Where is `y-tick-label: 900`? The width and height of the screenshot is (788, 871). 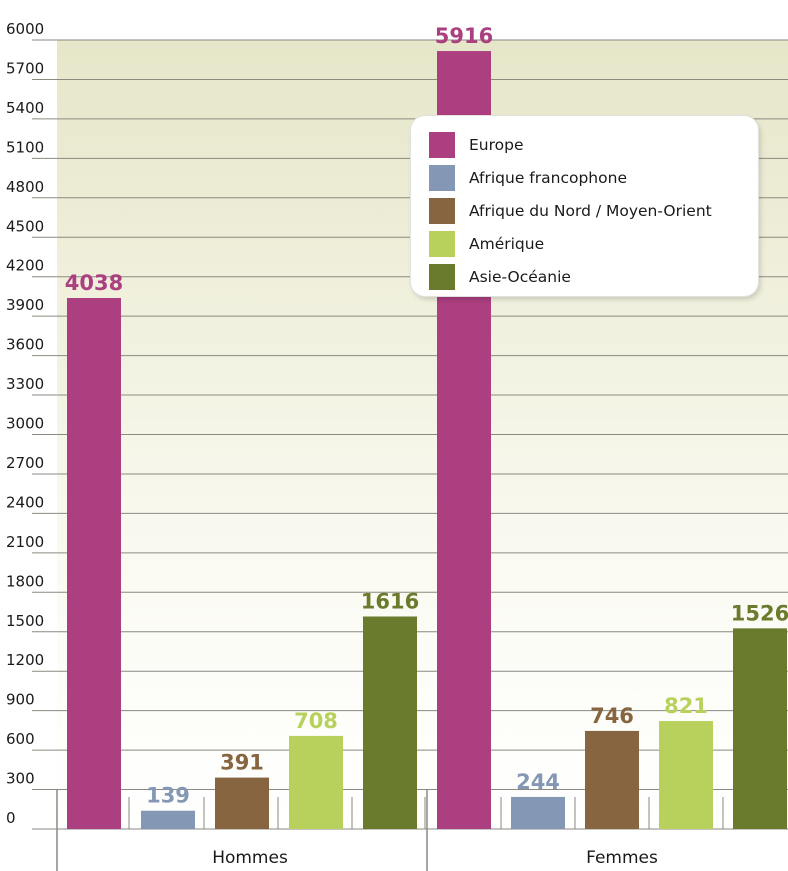 y-tick-label: 900 is located at coordinates (20, 700).